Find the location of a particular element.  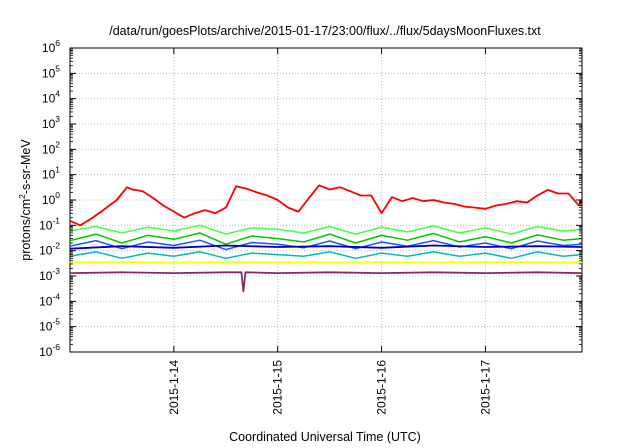

y-axis-label-post: -s-sr-MeV is located at coordinates (26, 167).